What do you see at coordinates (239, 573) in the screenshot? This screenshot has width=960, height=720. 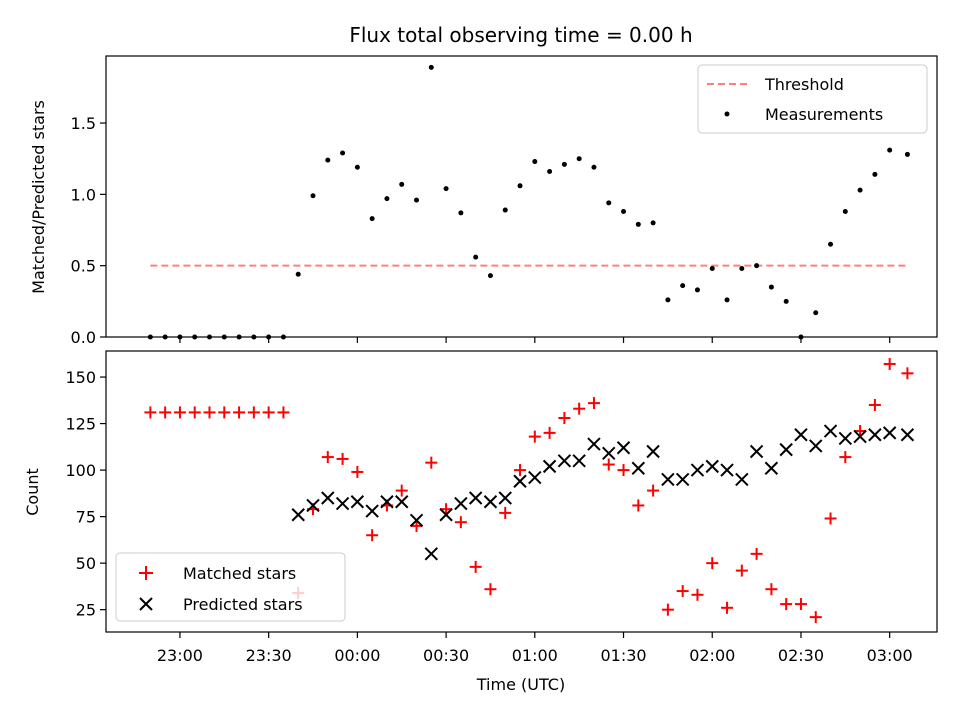 I see `legend-matched-label: Matched stars` at bounding box center [239, 573].